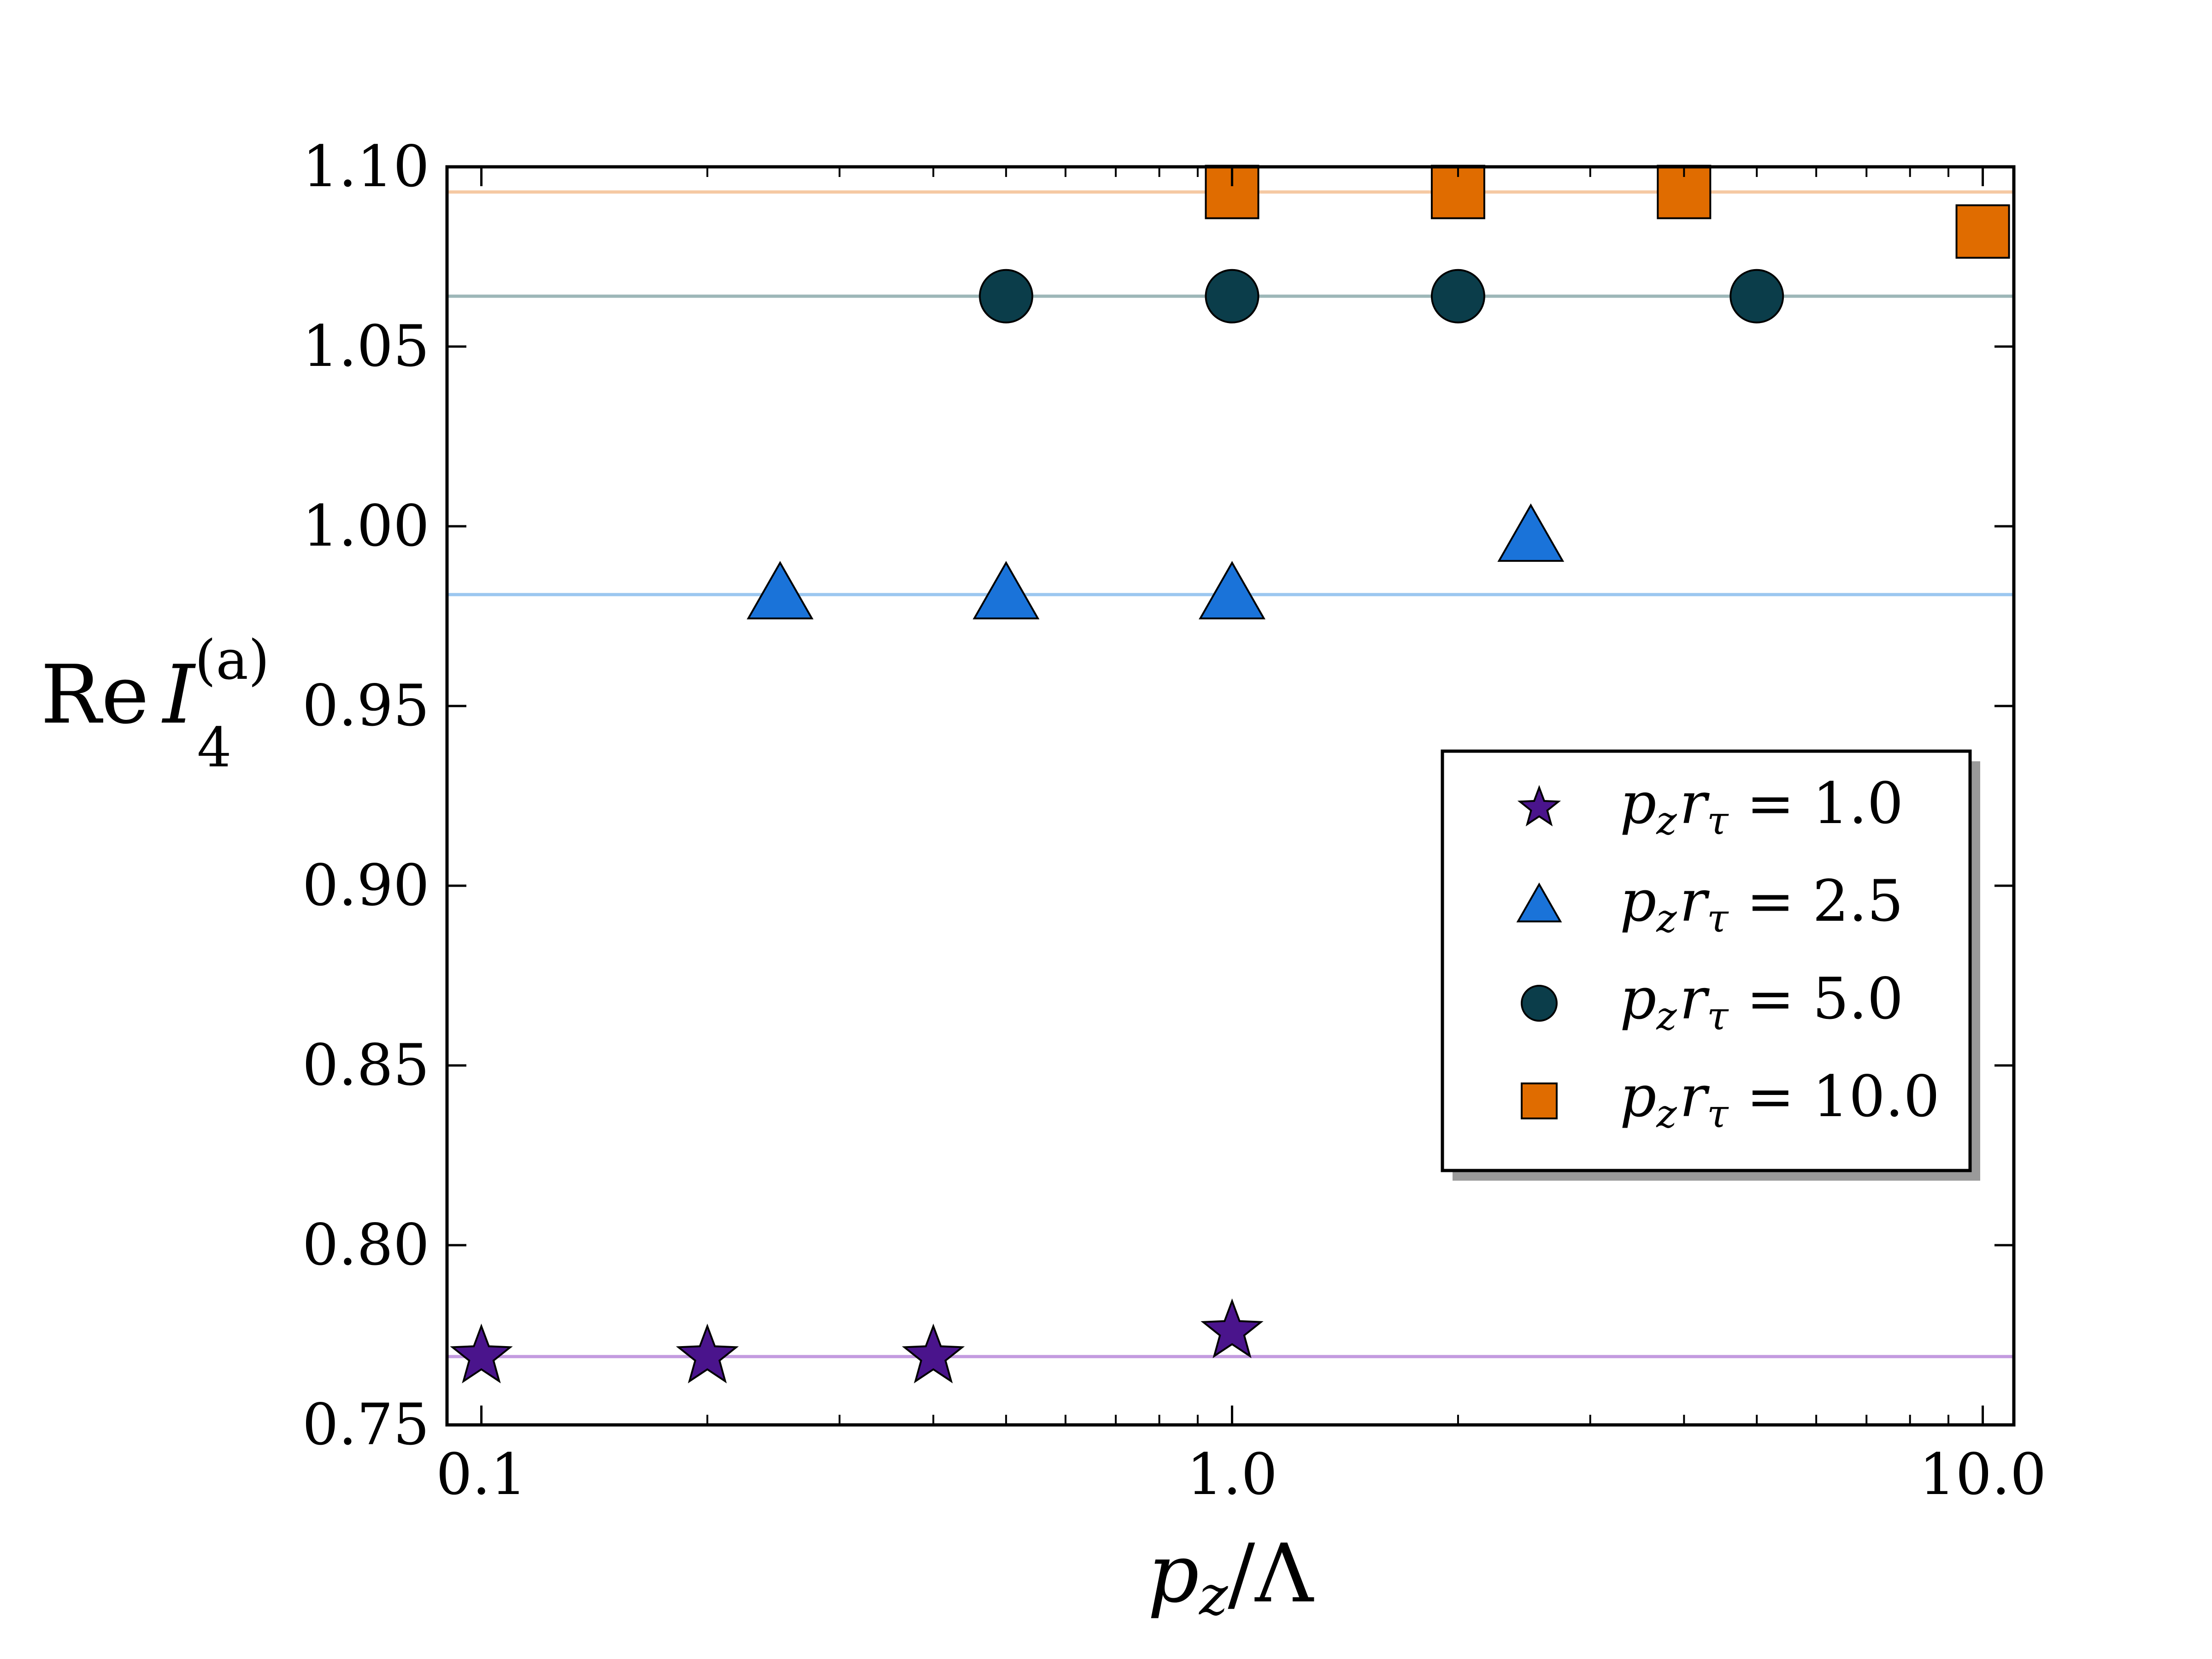 This screenshot has width=2212, height=1659. I want to click on legend-label-1-eq: = 1.0, so click(1815, 804).